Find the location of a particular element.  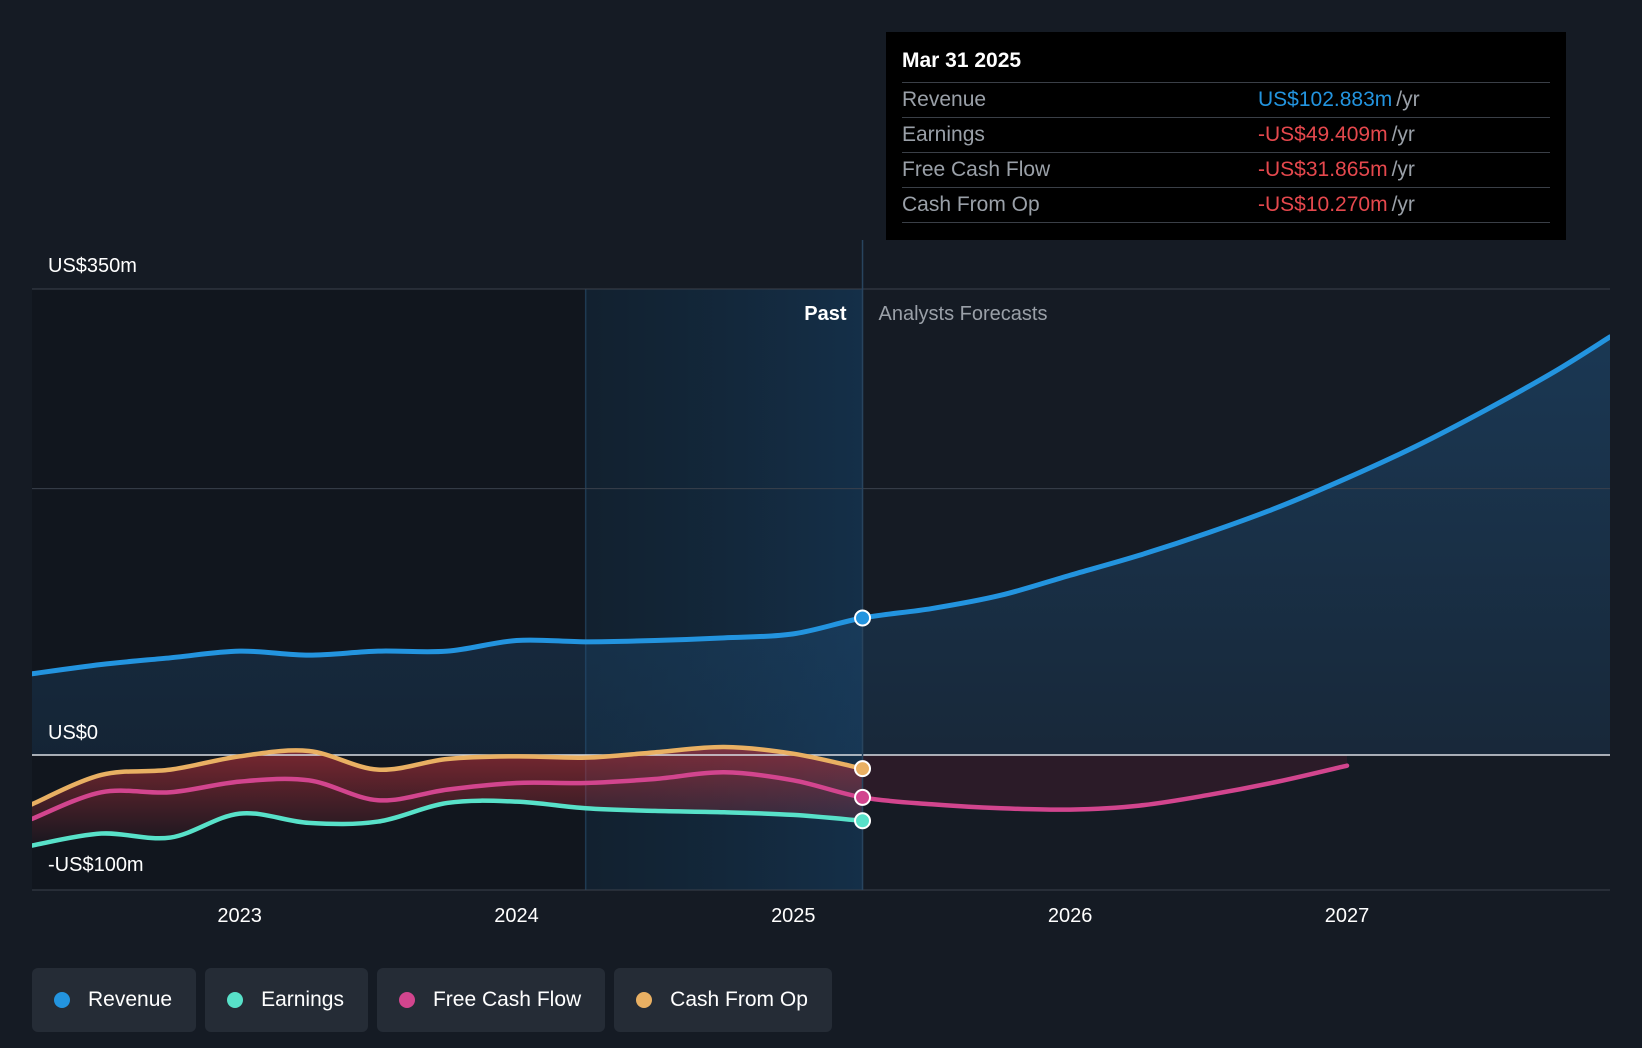

legend-item-revenue: Revenue is located at coordinates (114, 1000).